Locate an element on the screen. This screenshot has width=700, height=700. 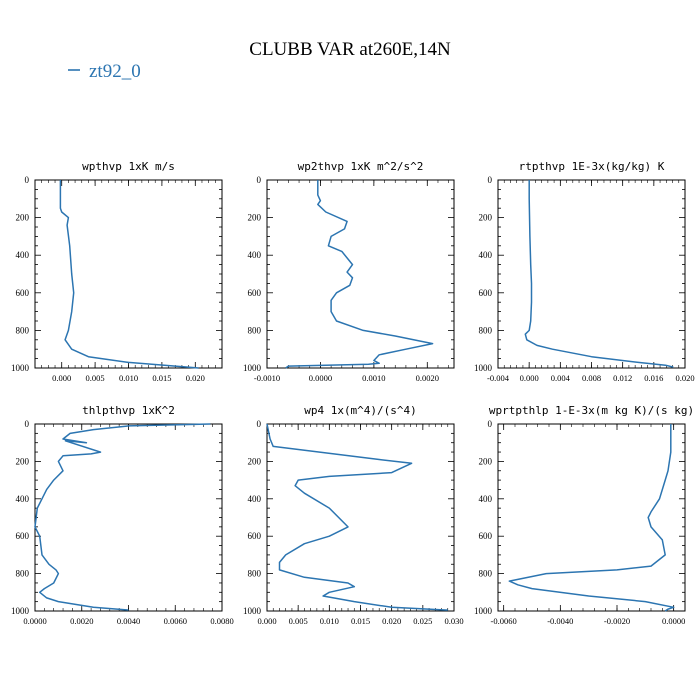
x-tick-label: 0.0010 is located at coordinates (373, 378).